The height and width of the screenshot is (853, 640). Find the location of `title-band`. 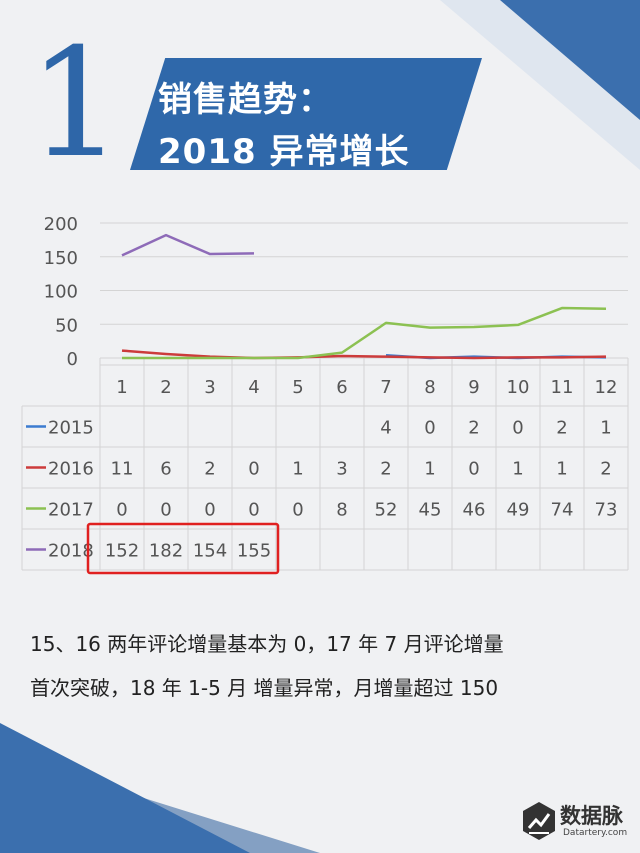

title-band is located at coordinates (306, 114).